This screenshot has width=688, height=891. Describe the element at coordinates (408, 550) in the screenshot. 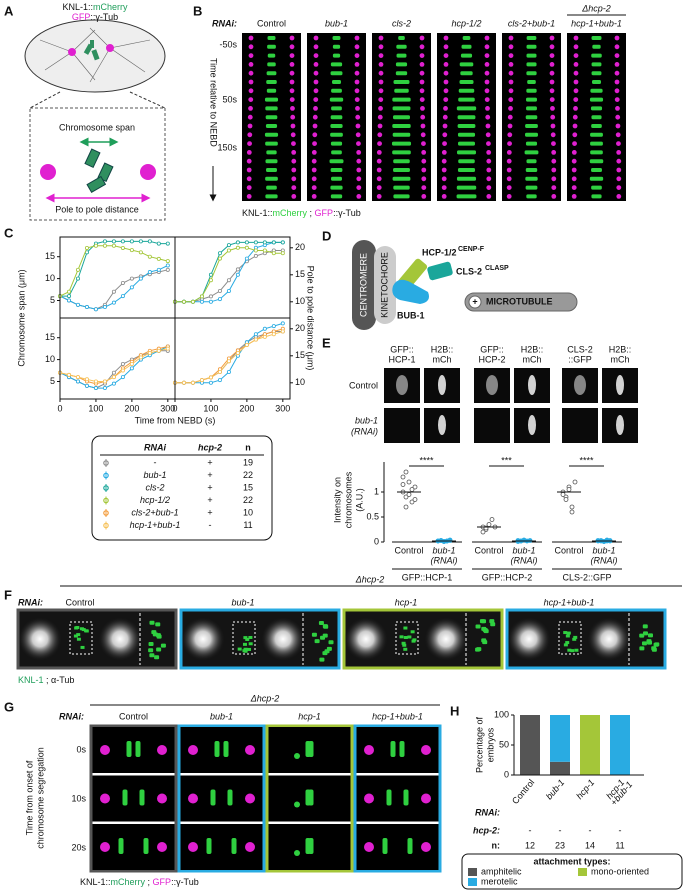

I see `condition-label: Control` at that location.